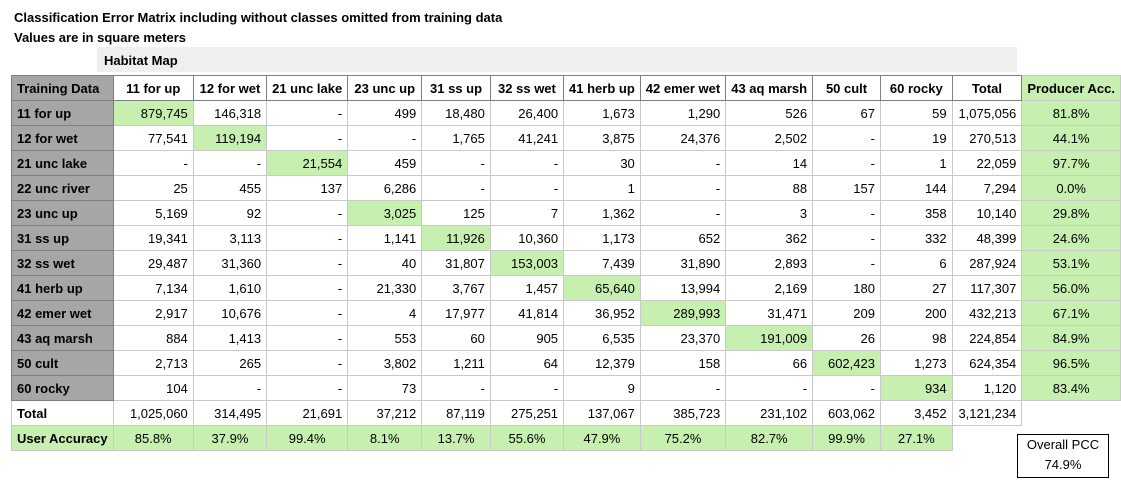 This screenshot has height=486, width=1121. What do you see at coordinates (385, 88) in the screenshot?
I see `column-header: 23 unc up` at bounding box center [385, 88].